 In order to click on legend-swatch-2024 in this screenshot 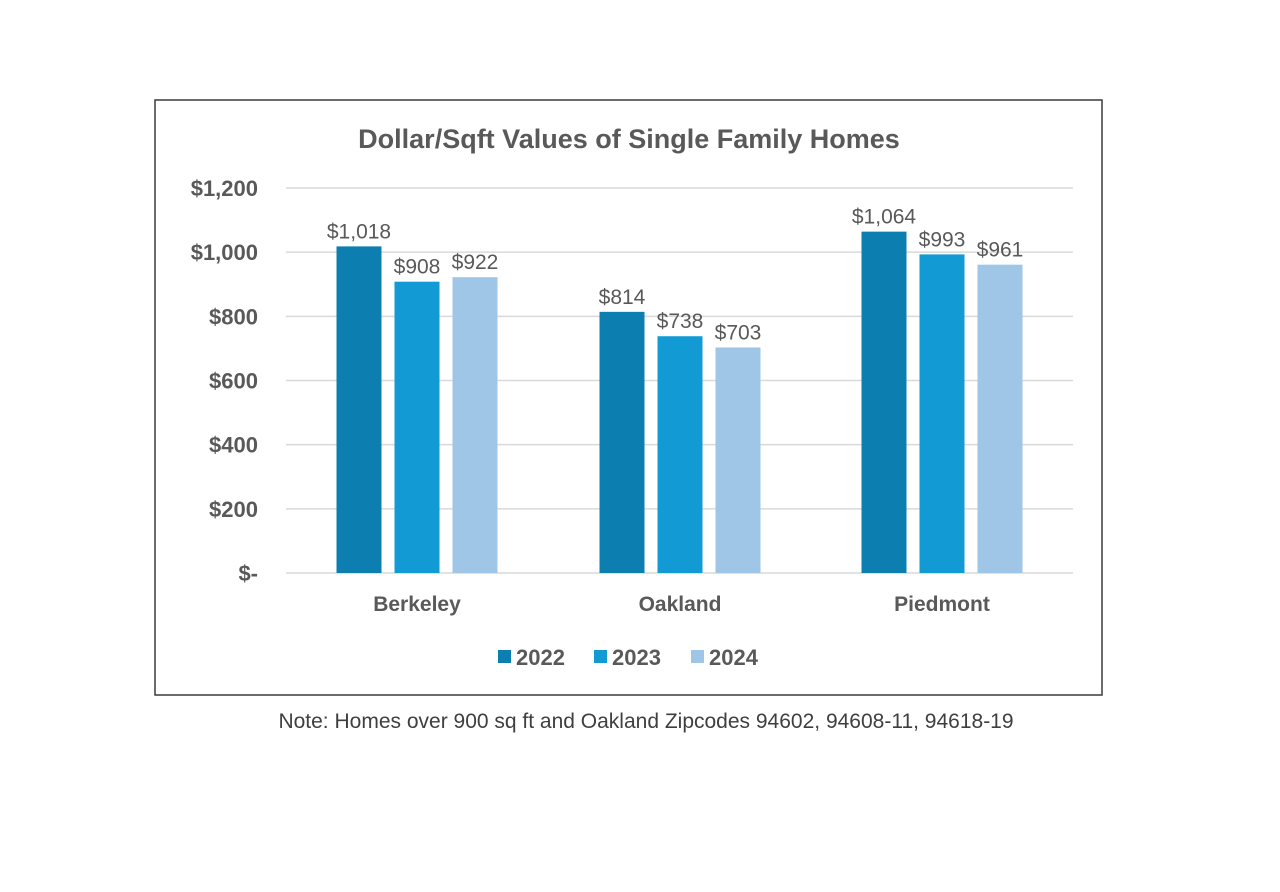, I will do `click(697, 656)`.